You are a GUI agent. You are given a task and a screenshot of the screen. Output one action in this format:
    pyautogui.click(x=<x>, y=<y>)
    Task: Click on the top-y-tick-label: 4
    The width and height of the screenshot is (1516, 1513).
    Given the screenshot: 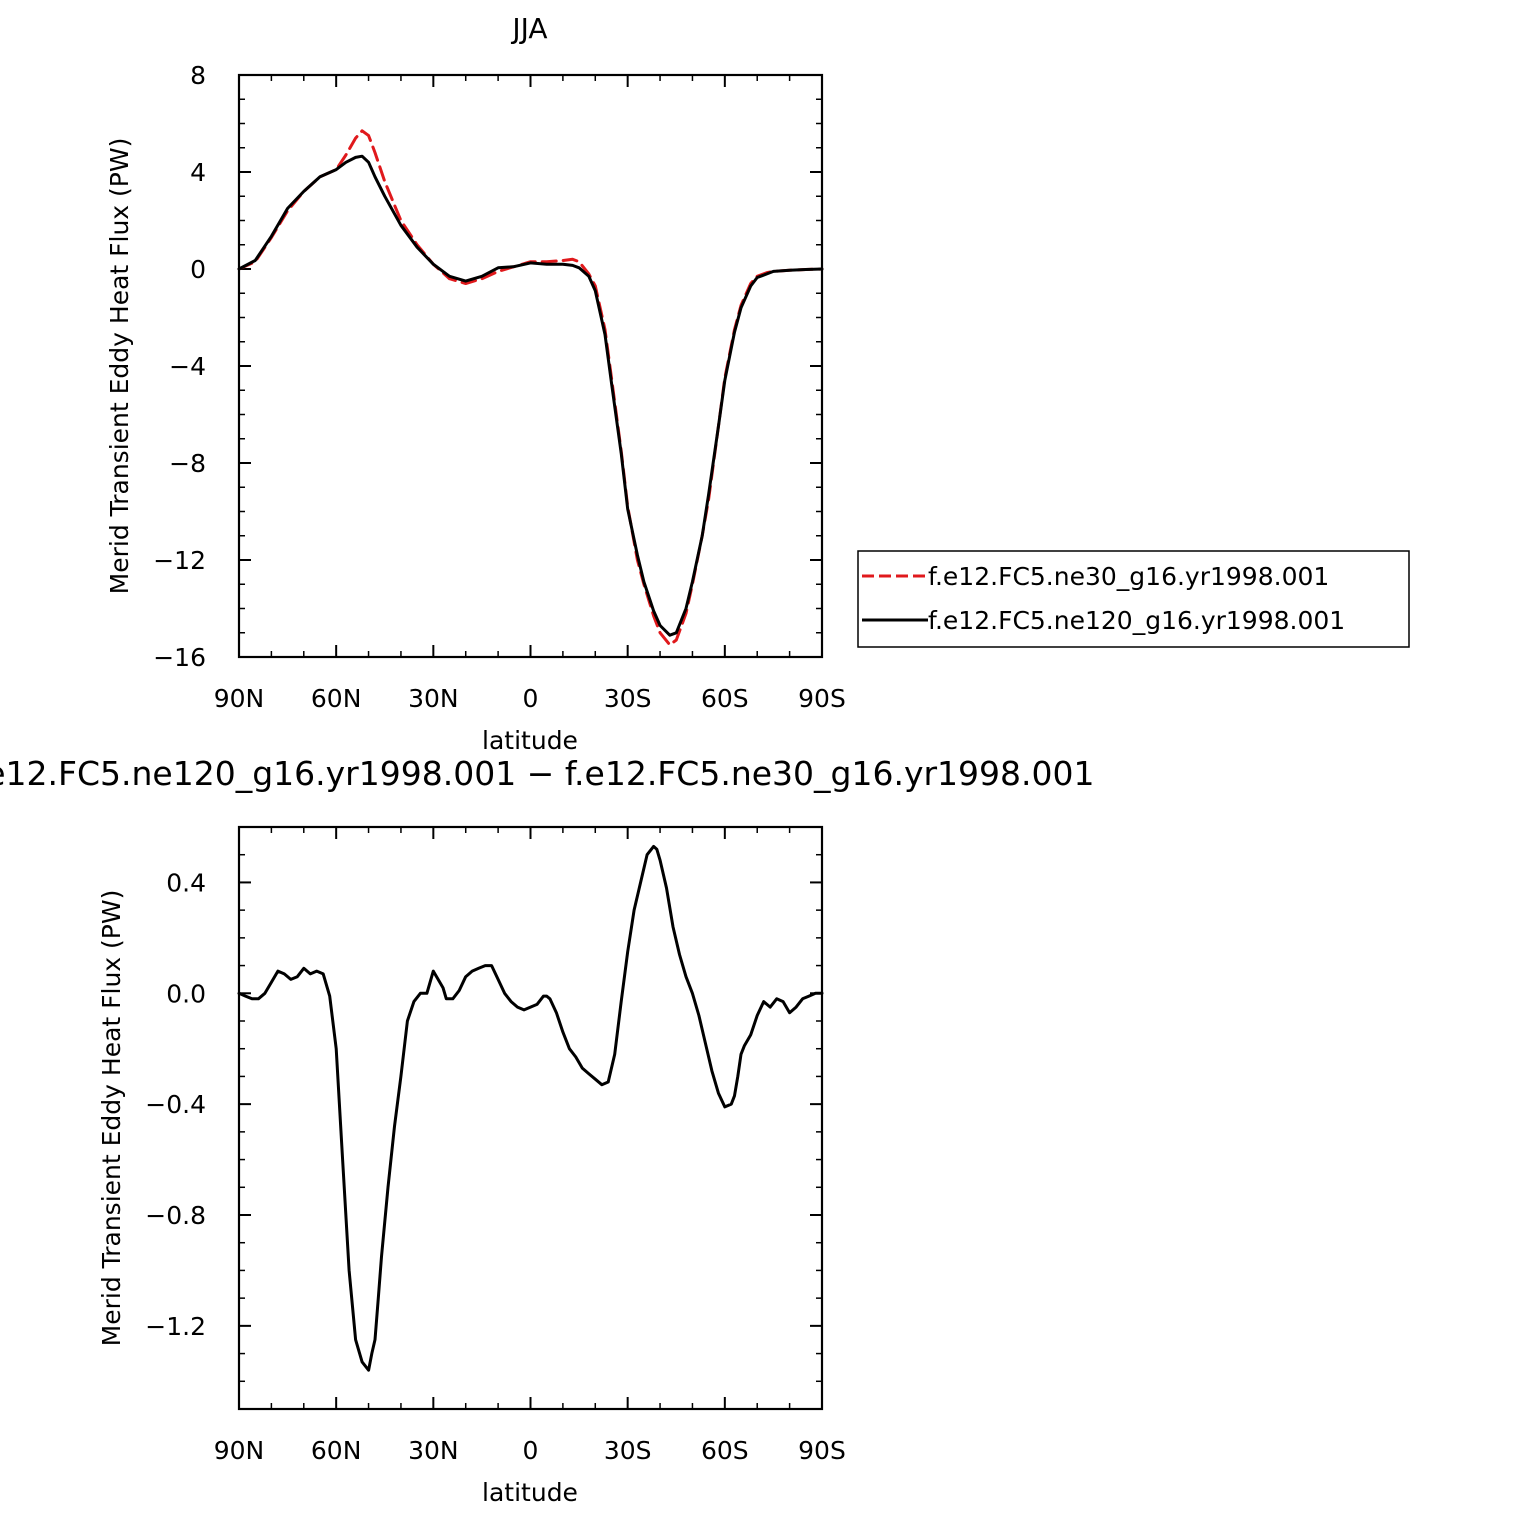 What is the action you would take?
    pyautogui.click(x=198, y=172)
    